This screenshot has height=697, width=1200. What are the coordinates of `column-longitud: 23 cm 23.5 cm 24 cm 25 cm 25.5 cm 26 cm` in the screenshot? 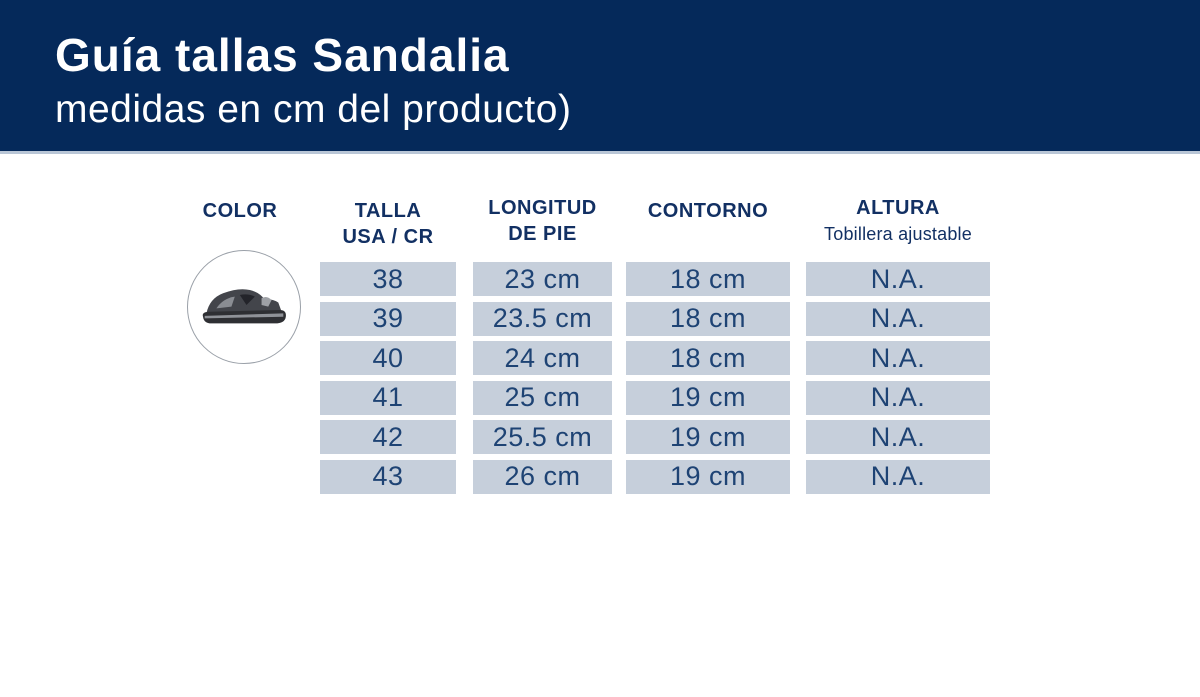 It's located at (542, 378).